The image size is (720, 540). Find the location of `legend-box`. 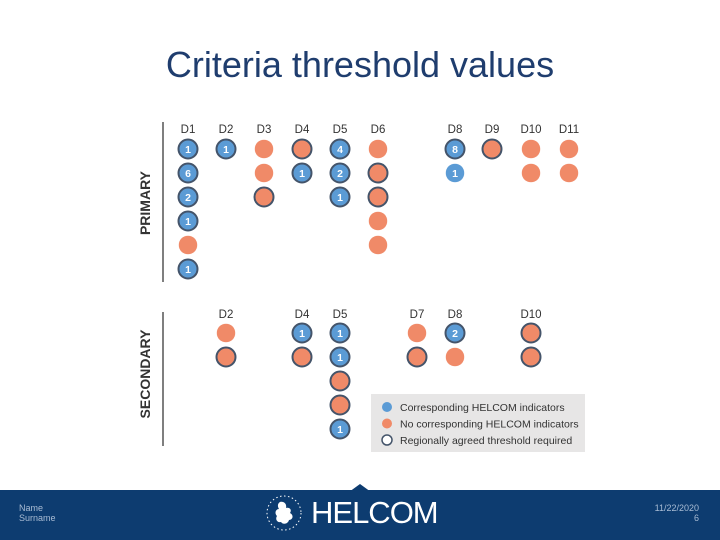

legend-box is located at coordinates (478, 423).